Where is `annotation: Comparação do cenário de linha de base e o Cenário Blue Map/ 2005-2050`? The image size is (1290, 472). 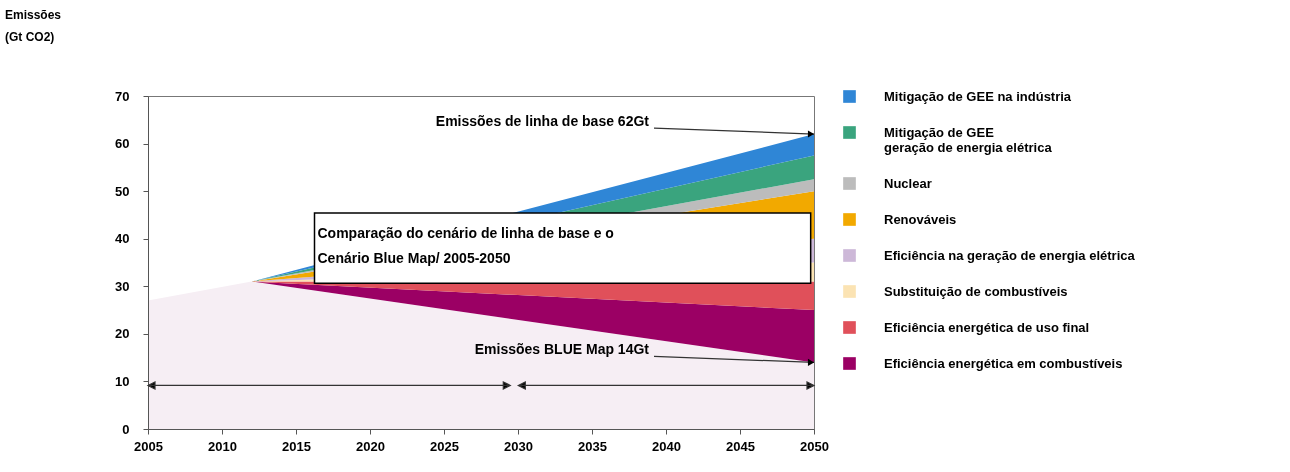 annotation: Comparação do cenário de linha de base e o Cenário Blue Map/ 2005-2050 is located at coordinates (465, 245).